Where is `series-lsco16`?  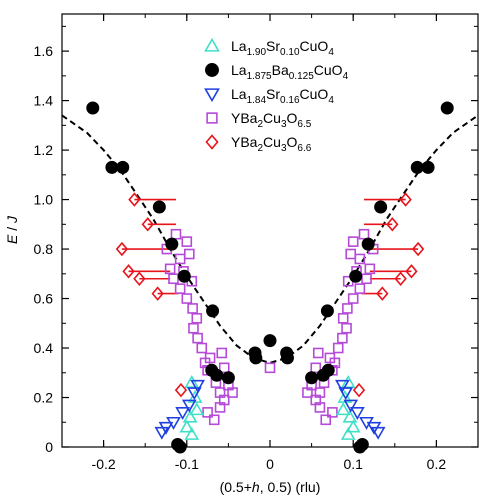 series-lsco16 is located at coordinates (270, 409).